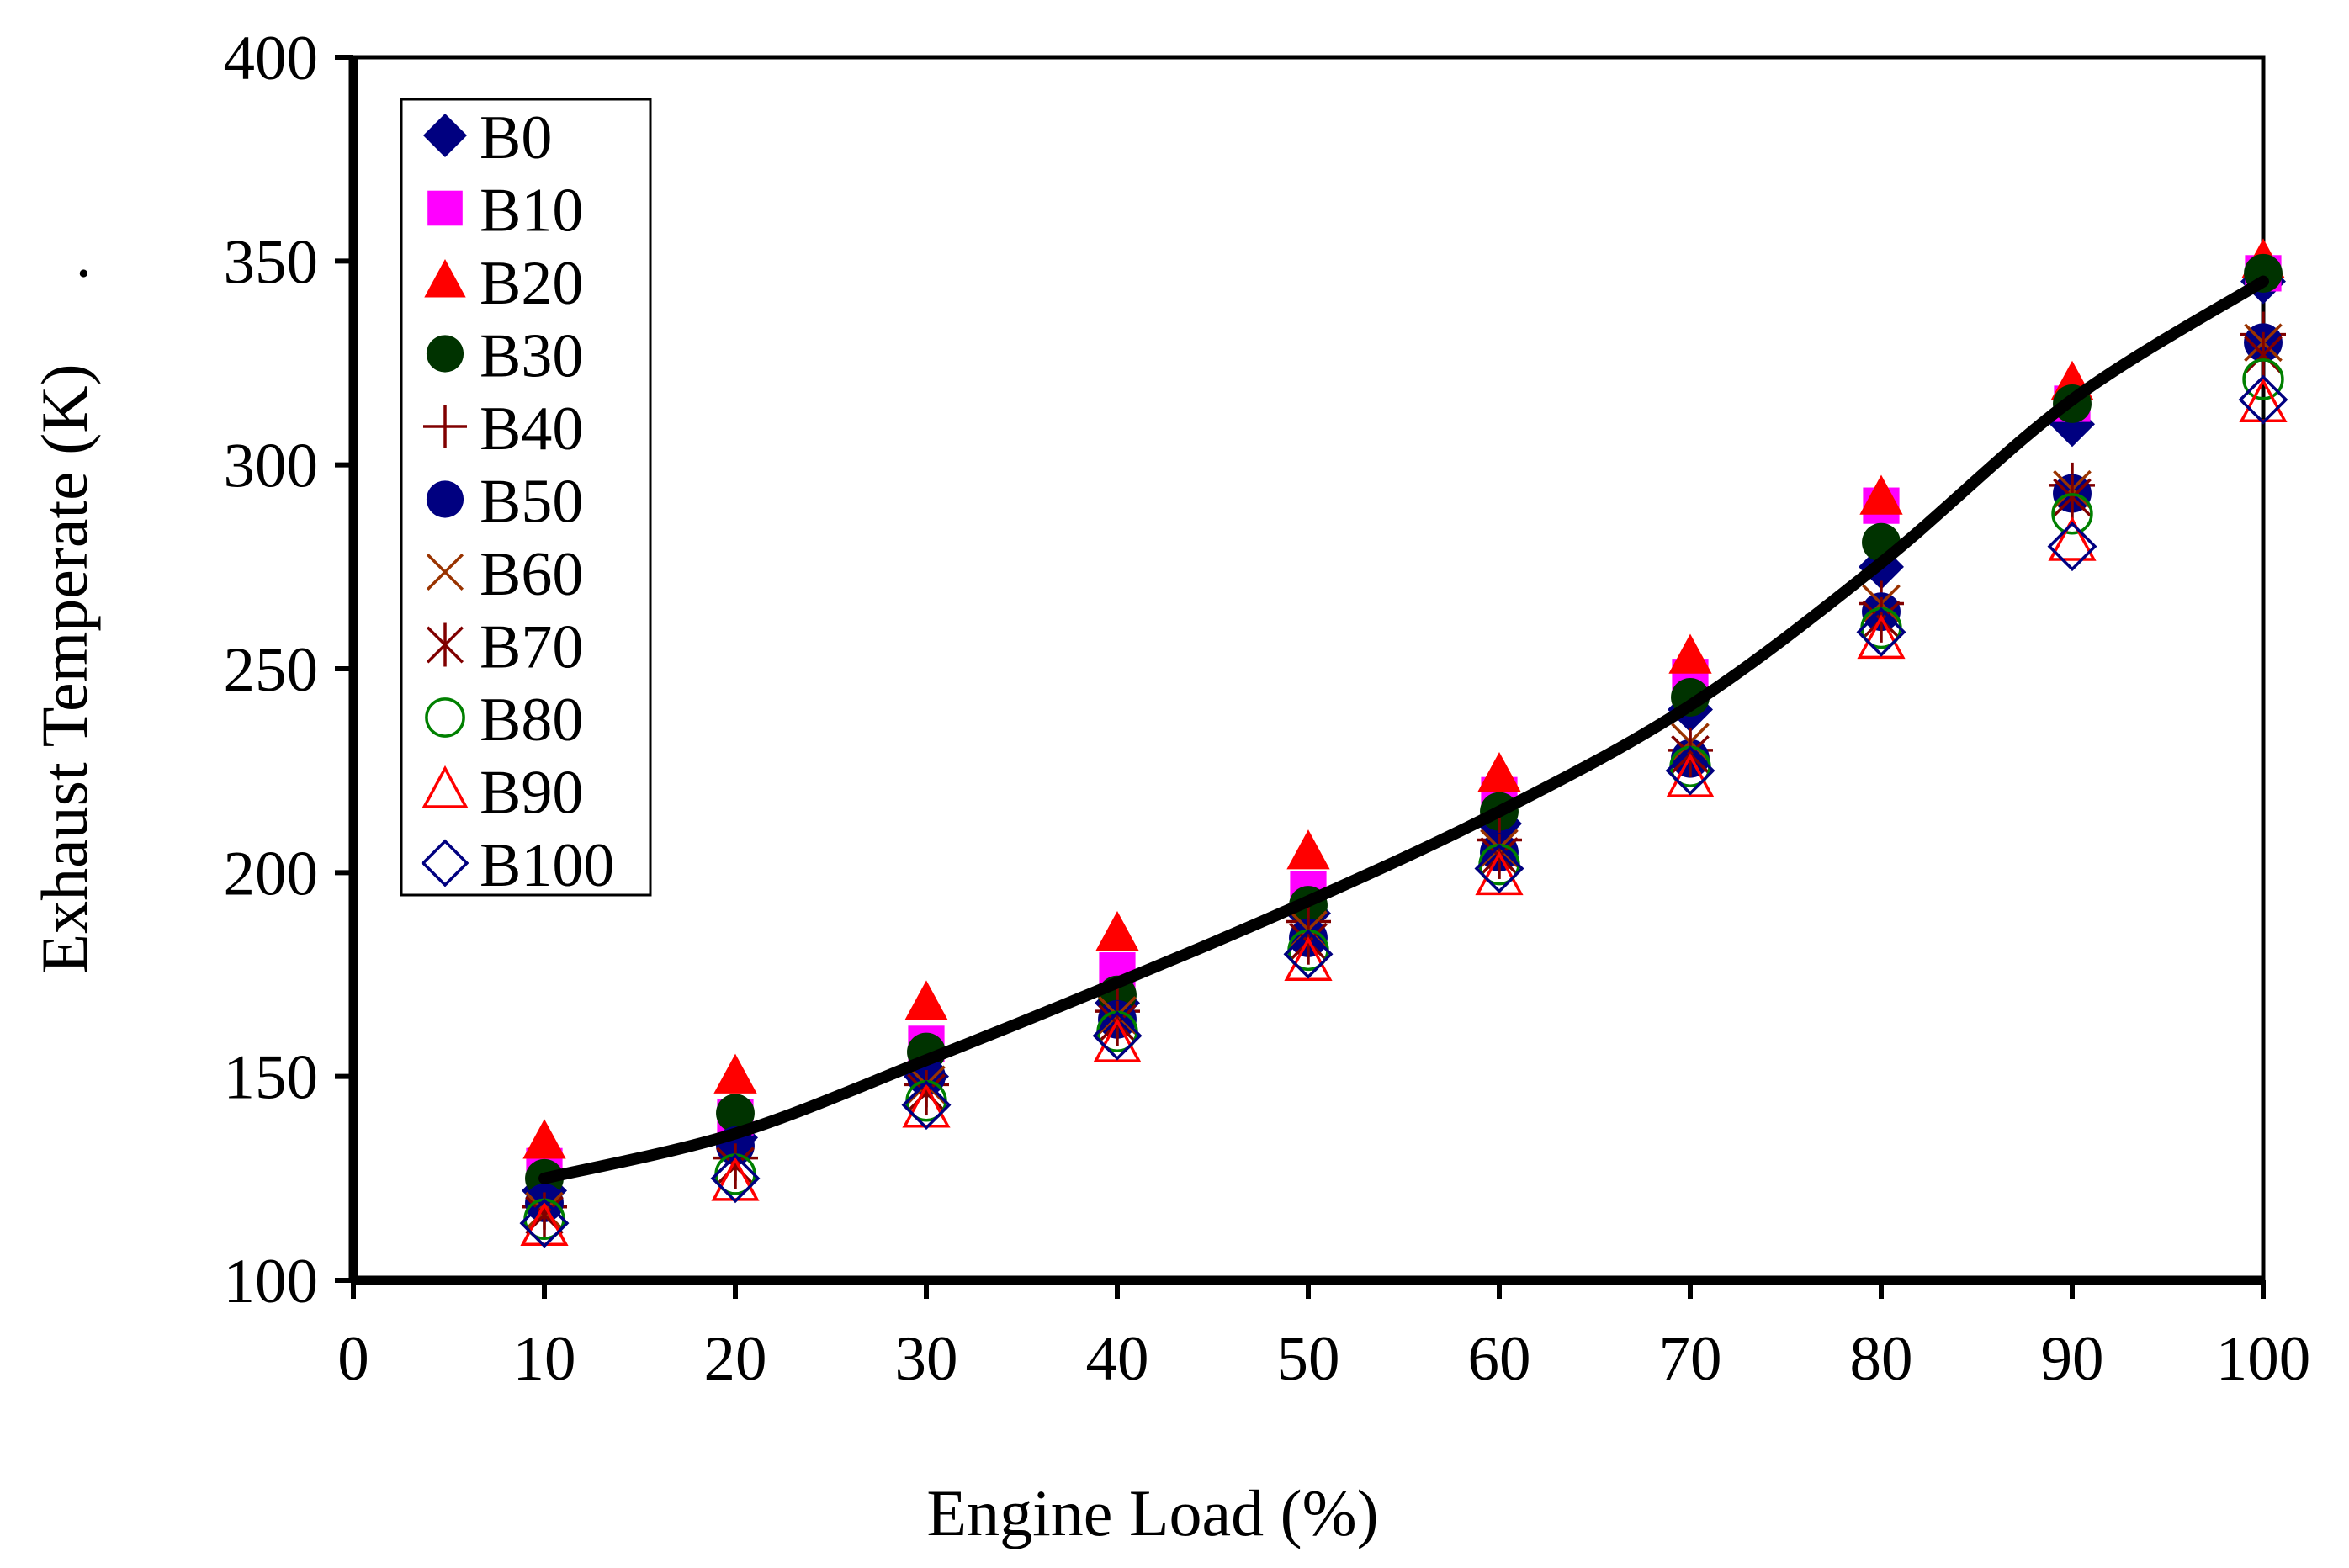 This screenshot has width=2349, height=1568. I want to click on legend-label-b0: B0, so click(516, 137).